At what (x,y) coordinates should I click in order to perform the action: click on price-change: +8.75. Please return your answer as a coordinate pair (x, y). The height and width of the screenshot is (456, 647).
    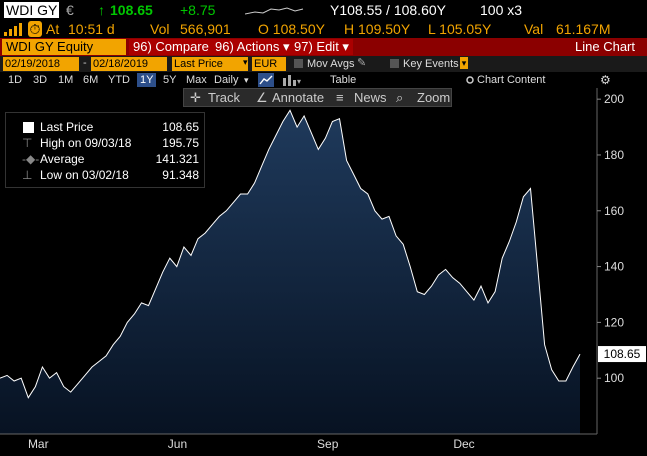
    Looking at the image, I should click on (198, 10).